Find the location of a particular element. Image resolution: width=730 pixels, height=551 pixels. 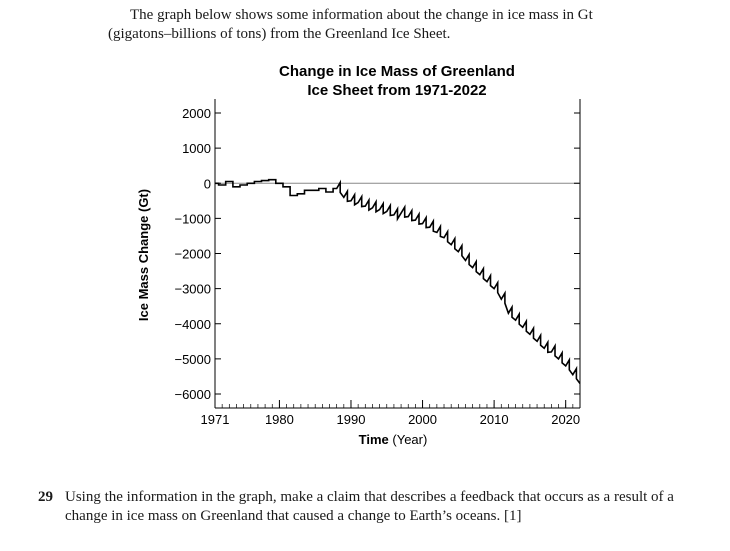

x-axis-label-unit: (Year) is located at coordinates (408, 439).